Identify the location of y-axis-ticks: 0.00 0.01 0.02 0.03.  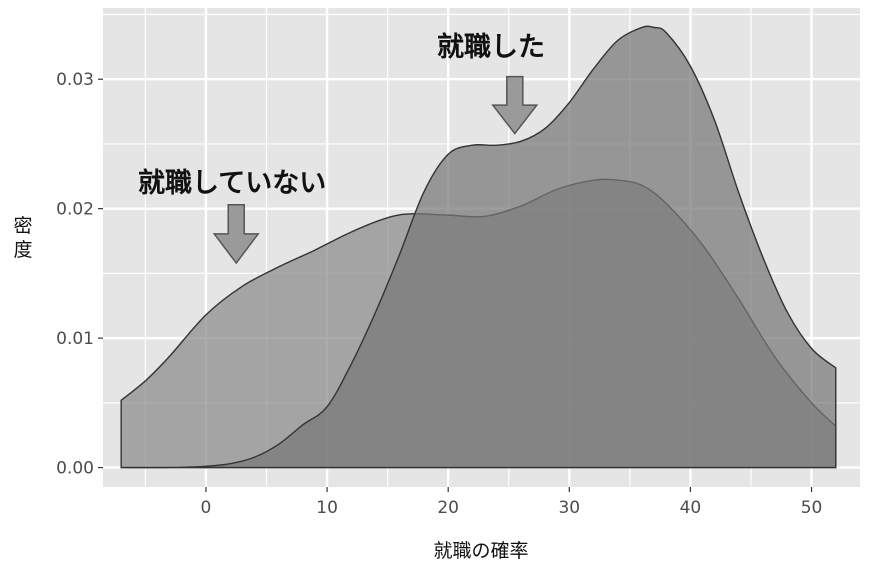
(79, 274).